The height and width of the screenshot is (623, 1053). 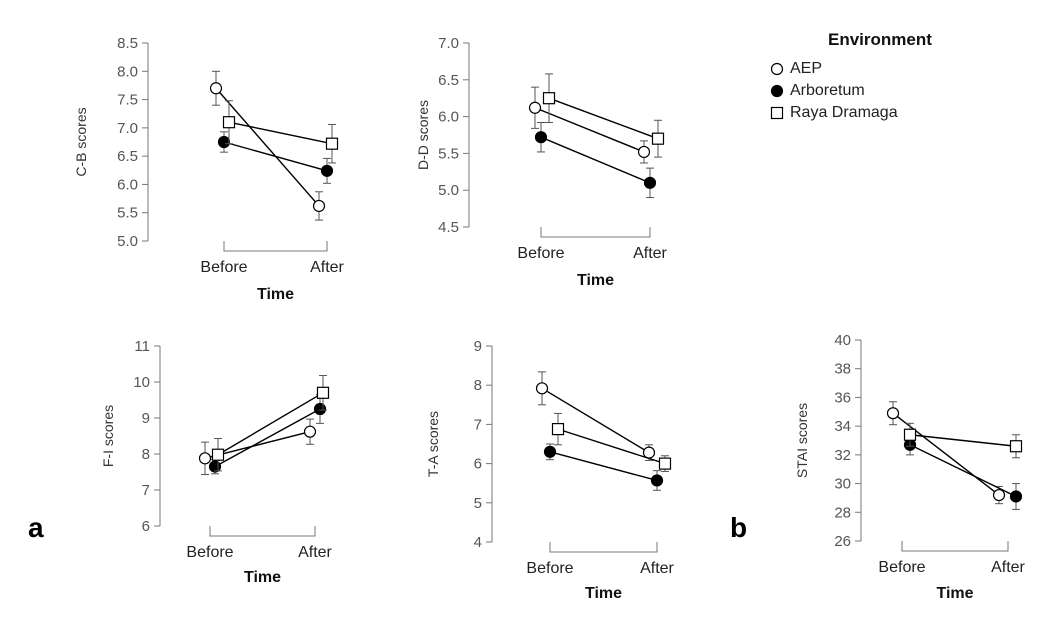 I want to click on legend-item-aep: AEP, so click(x=890, y=69).